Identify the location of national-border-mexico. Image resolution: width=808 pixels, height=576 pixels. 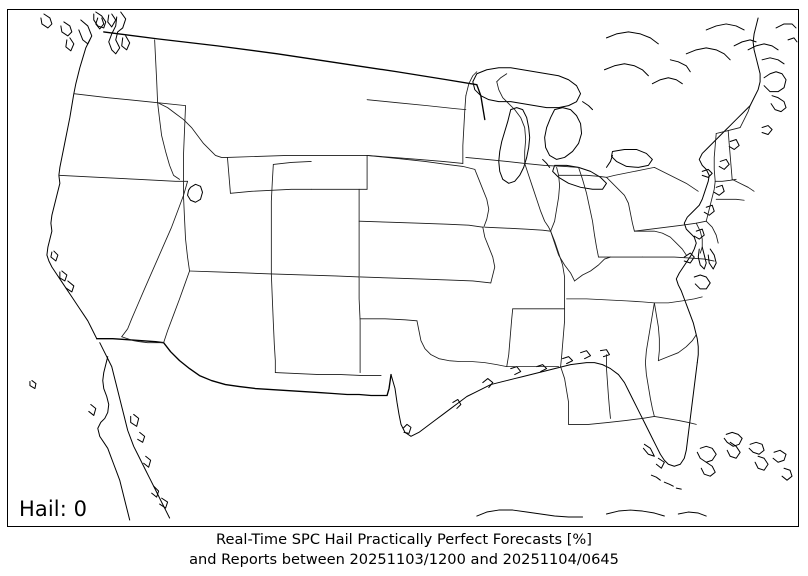
(244, 367).